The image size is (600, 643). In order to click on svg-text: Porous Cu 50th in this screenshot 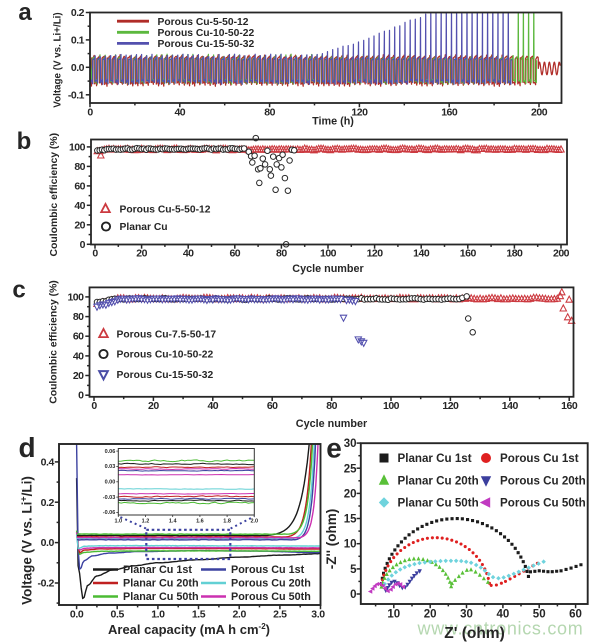, I will do `click(543, 503)`.